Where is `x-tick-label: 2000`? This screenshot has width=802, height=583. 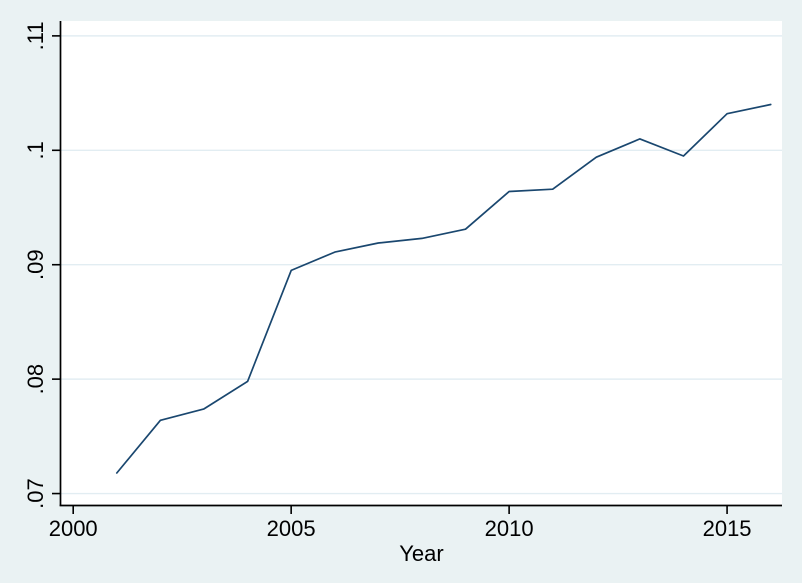 x-tick-label: 2000 is located at coordinates (73, 528).